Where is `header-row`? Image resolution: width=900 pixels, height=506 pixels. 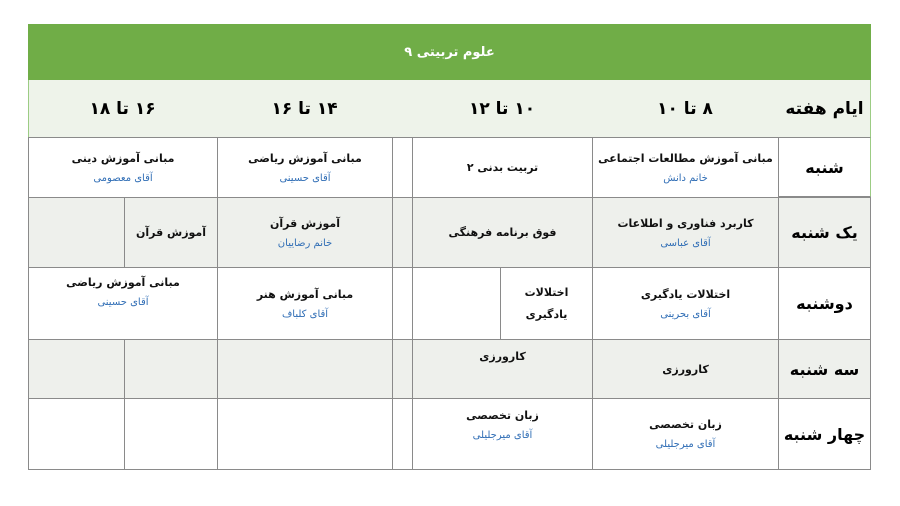 header-row is located at coordinates (449, 108).